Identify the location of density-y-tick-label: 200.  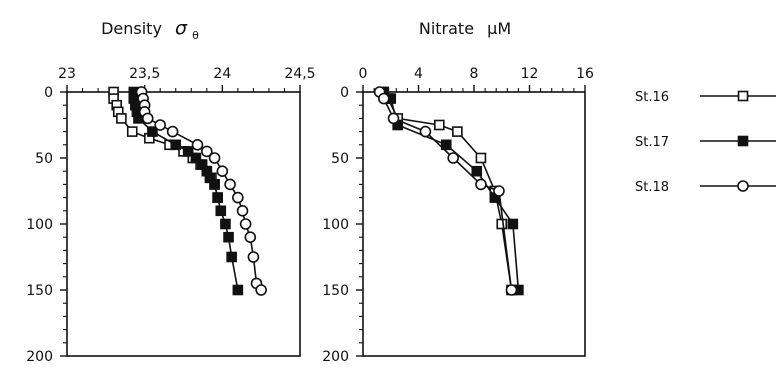
(39, 357).